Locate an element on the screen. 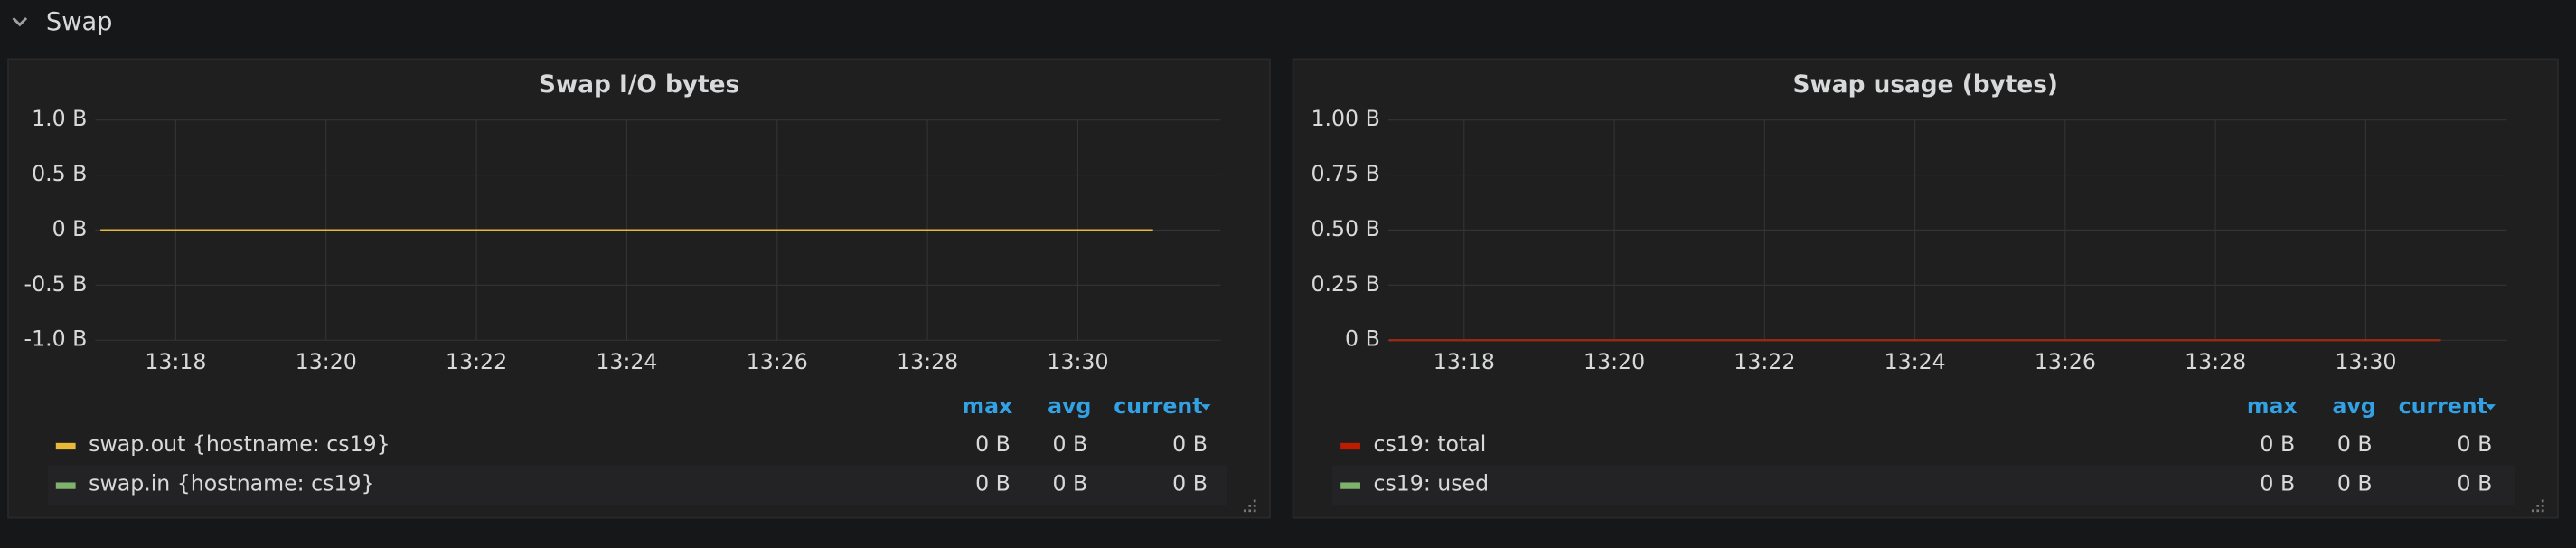 The height and width of the screenshot is (548, 2576). y-tick-label: 0.50 B is located at coordinates (1346, 228).